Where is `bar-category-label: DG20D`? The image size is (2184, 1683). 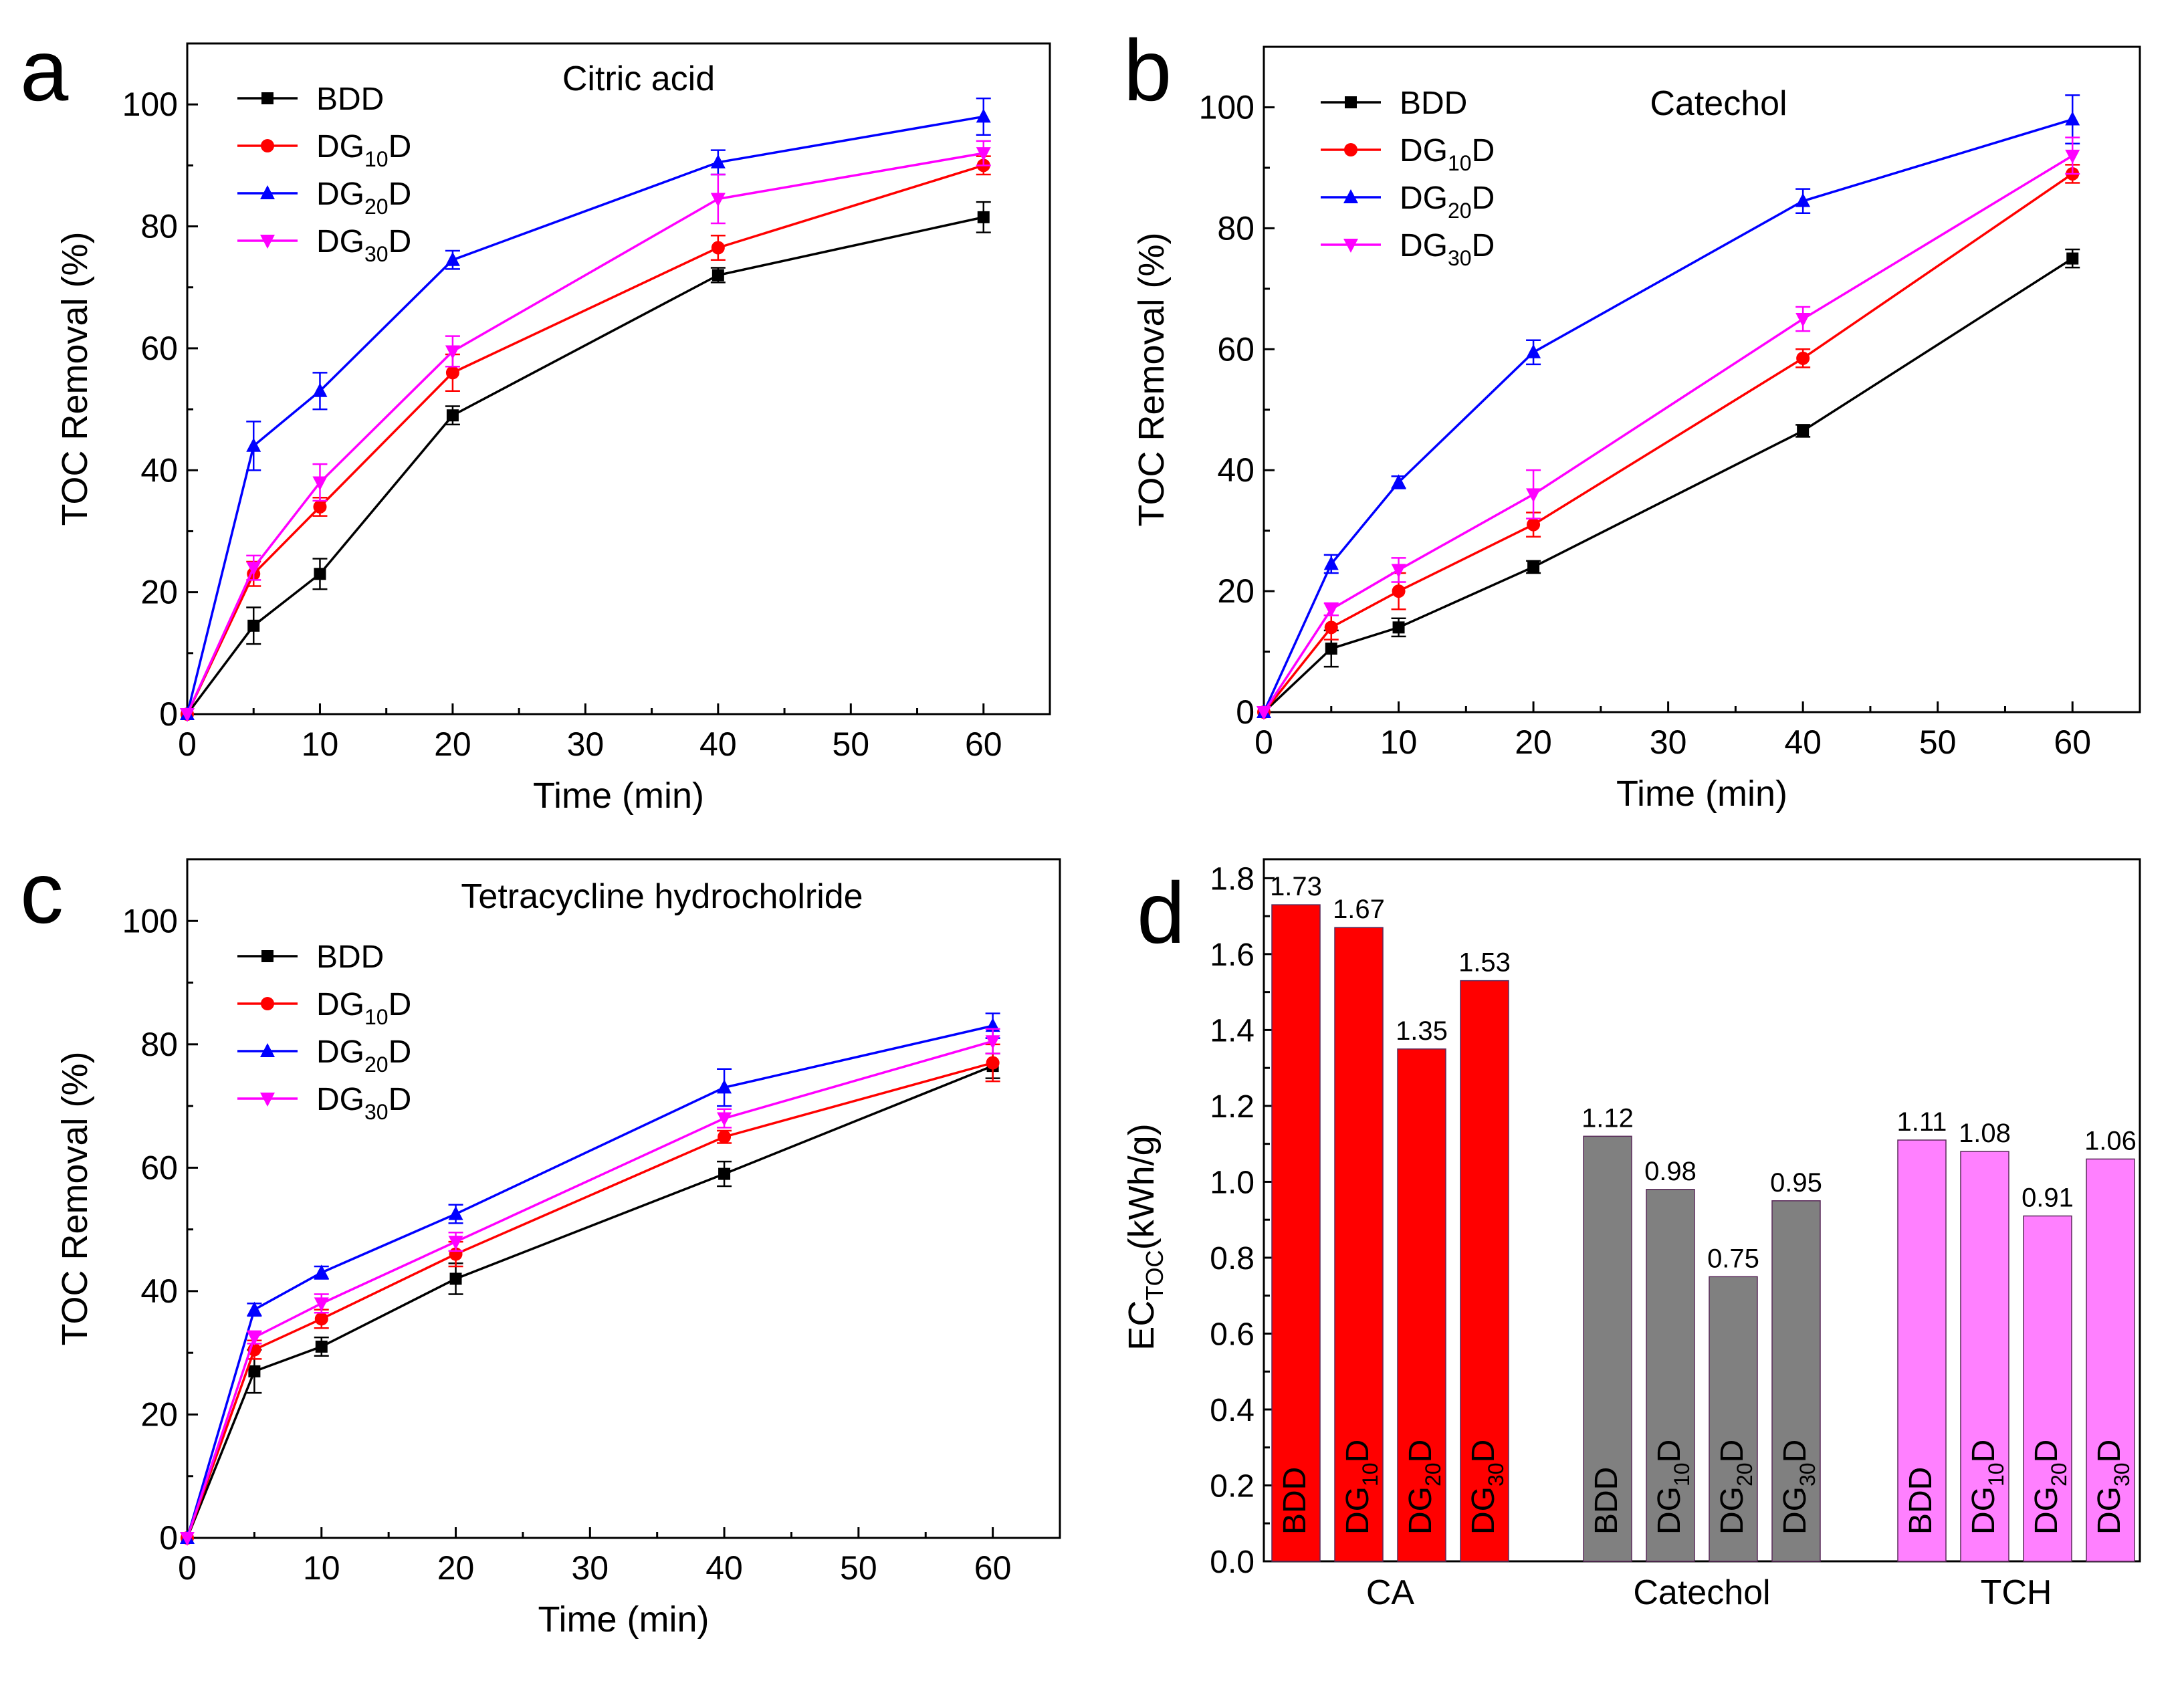
bar-category-label: DG20D is located at coordinates (2050, 1487).